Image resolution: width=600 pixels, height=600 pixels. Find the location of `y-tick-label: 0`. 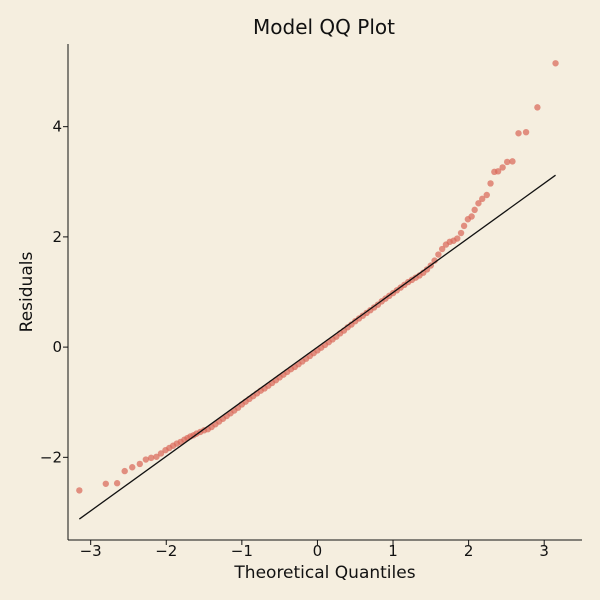

y-tick-label: 0 is located at coordinates (57, 347).